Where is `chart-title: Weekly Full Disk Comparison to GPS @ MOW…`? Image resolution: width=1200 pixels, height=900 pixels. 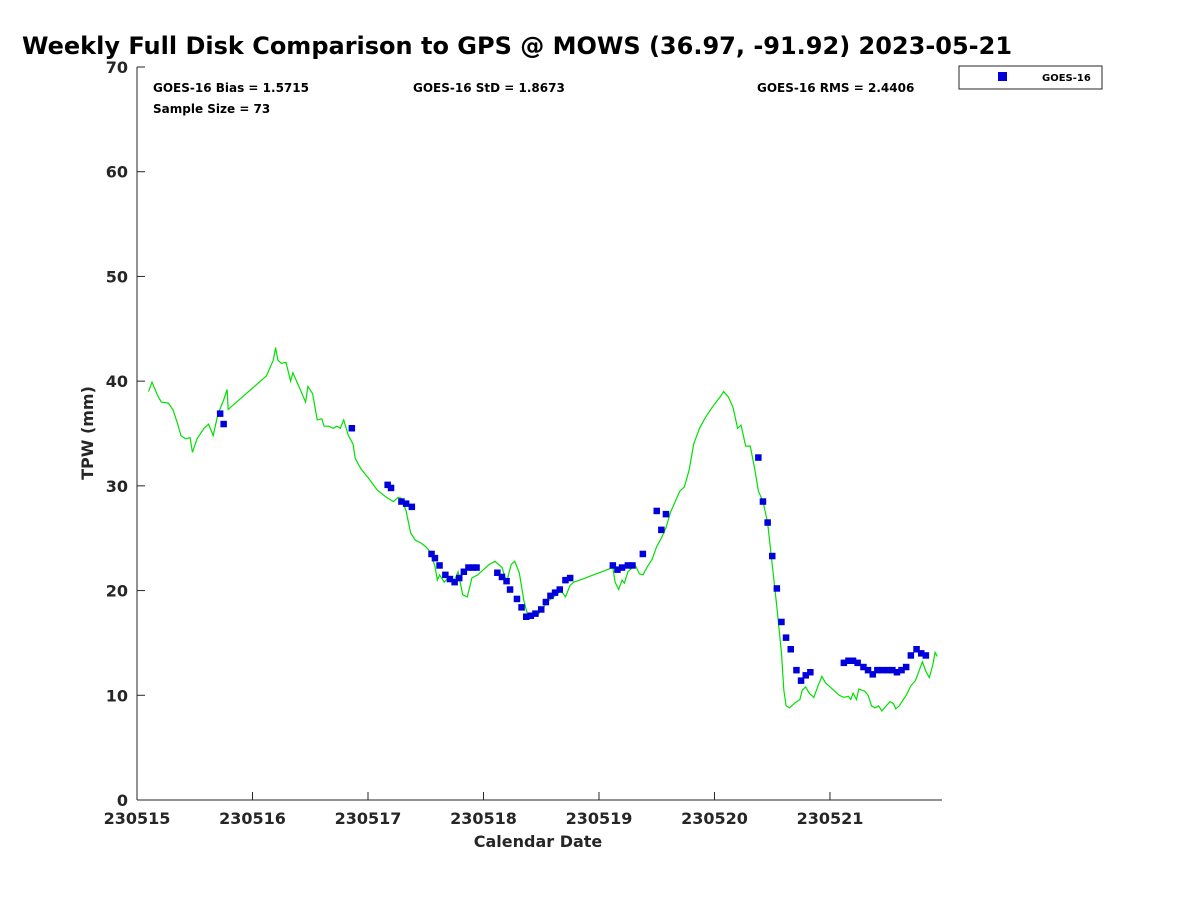 chart-title: Weekly Full Disk Comparison to GPS @ MOW… is located at coordinates (517, 46).